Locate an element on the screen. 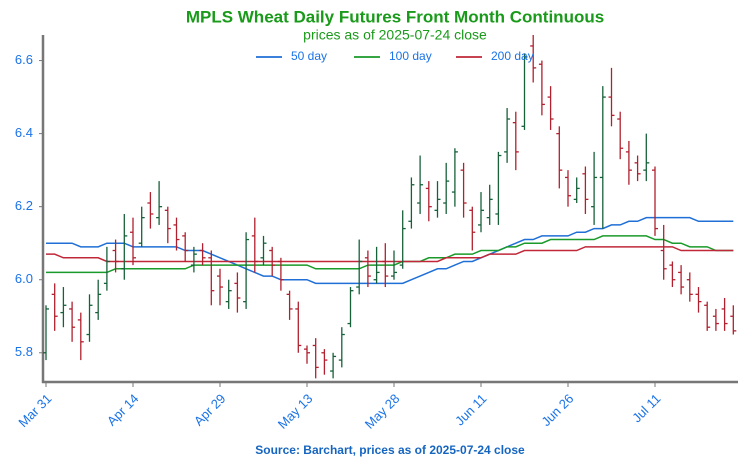 The image size is (746, 468). x-tick-label: Apr 29 is located at coordinates (210, 410).